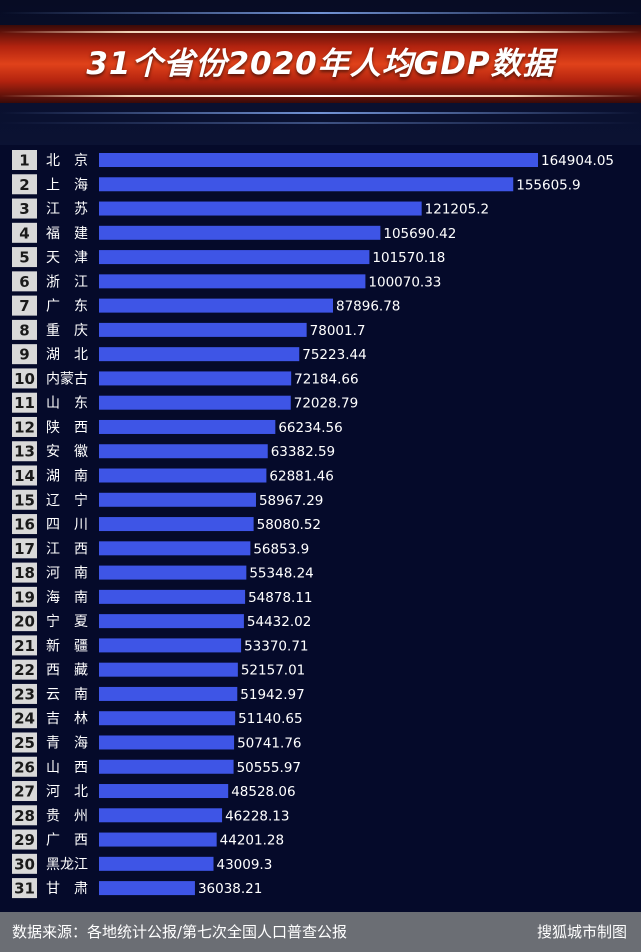 The image size is (641, 952). I want to click on rank-label: 29, so click(24, 840).